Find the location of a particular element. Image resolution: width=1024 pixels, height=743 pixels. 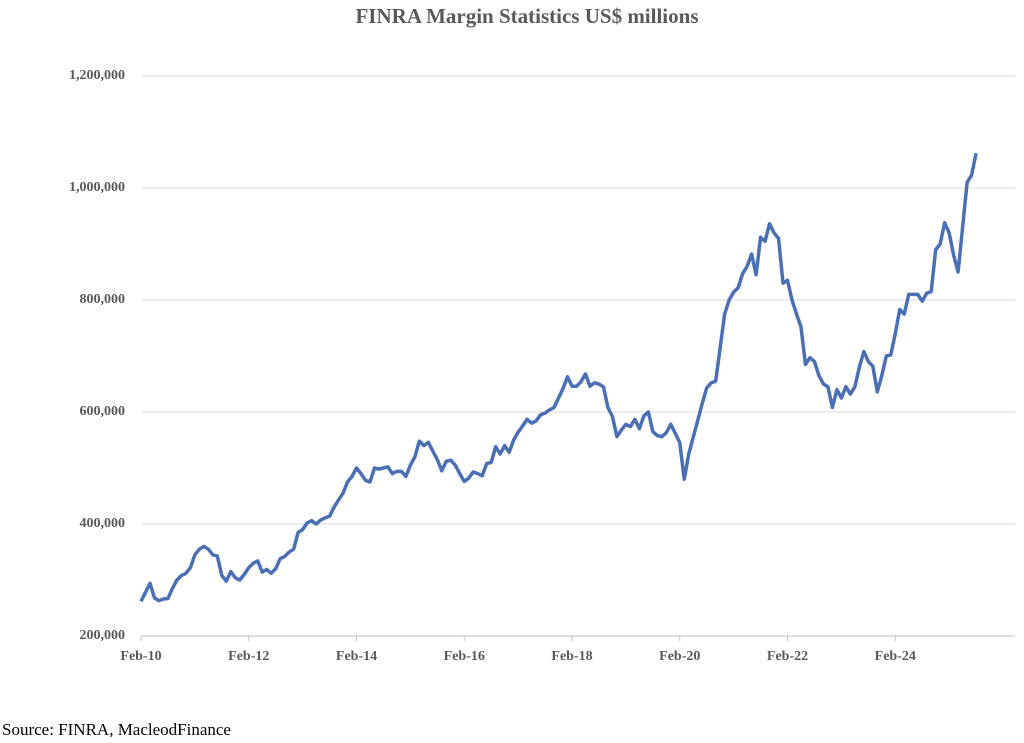

y-tick-label: 1,000,000 is located at coordinates (97, 187).